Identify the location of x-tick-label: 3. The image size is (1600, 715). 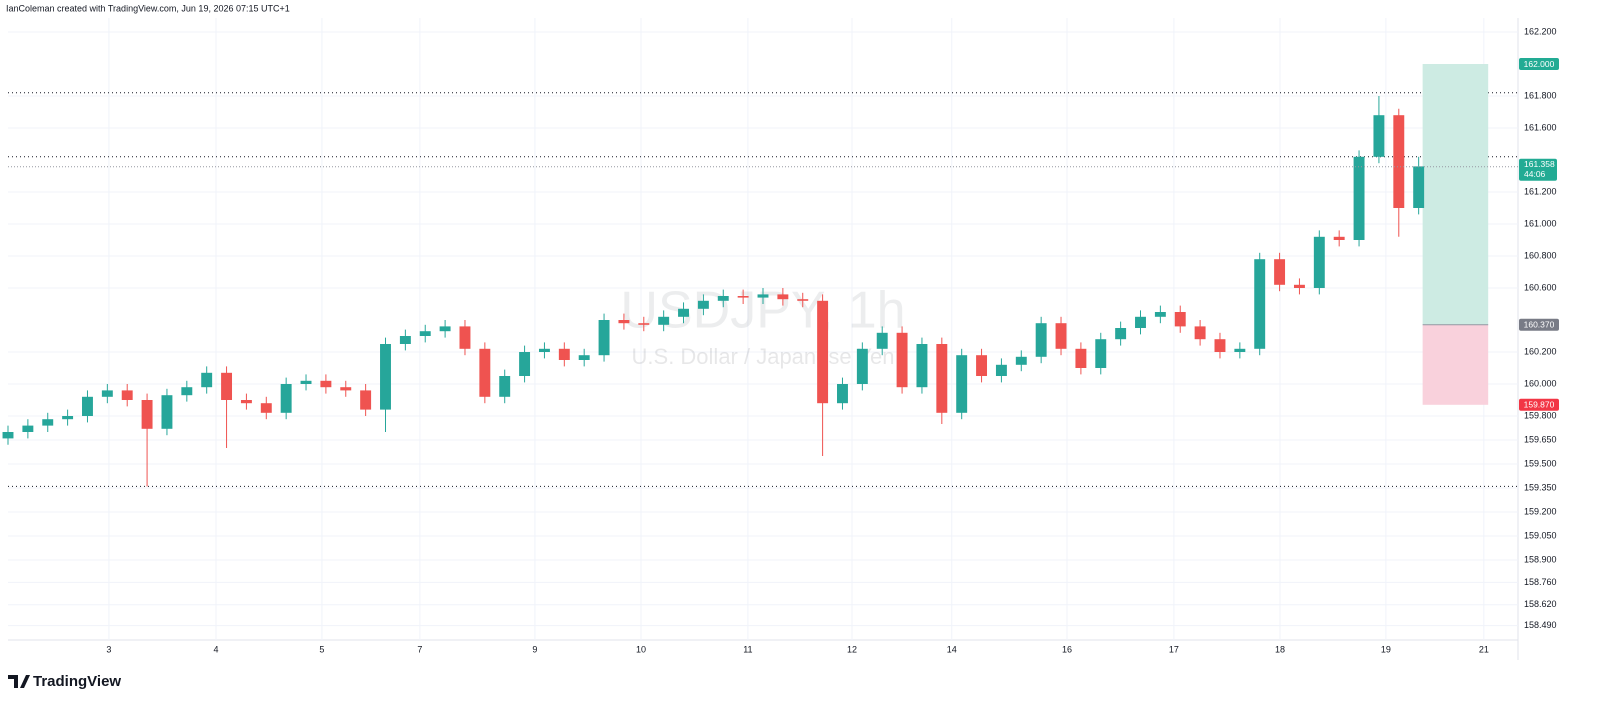
(108, 649).